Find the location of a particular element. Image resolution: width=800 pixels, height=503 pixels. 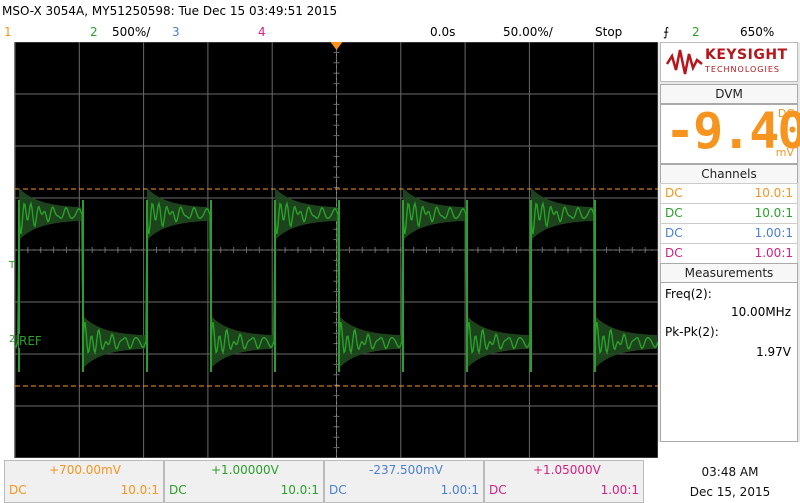

keysight-logo: KEYSIGHT TECHNOLOGIES is located at coordinates (729, 62).